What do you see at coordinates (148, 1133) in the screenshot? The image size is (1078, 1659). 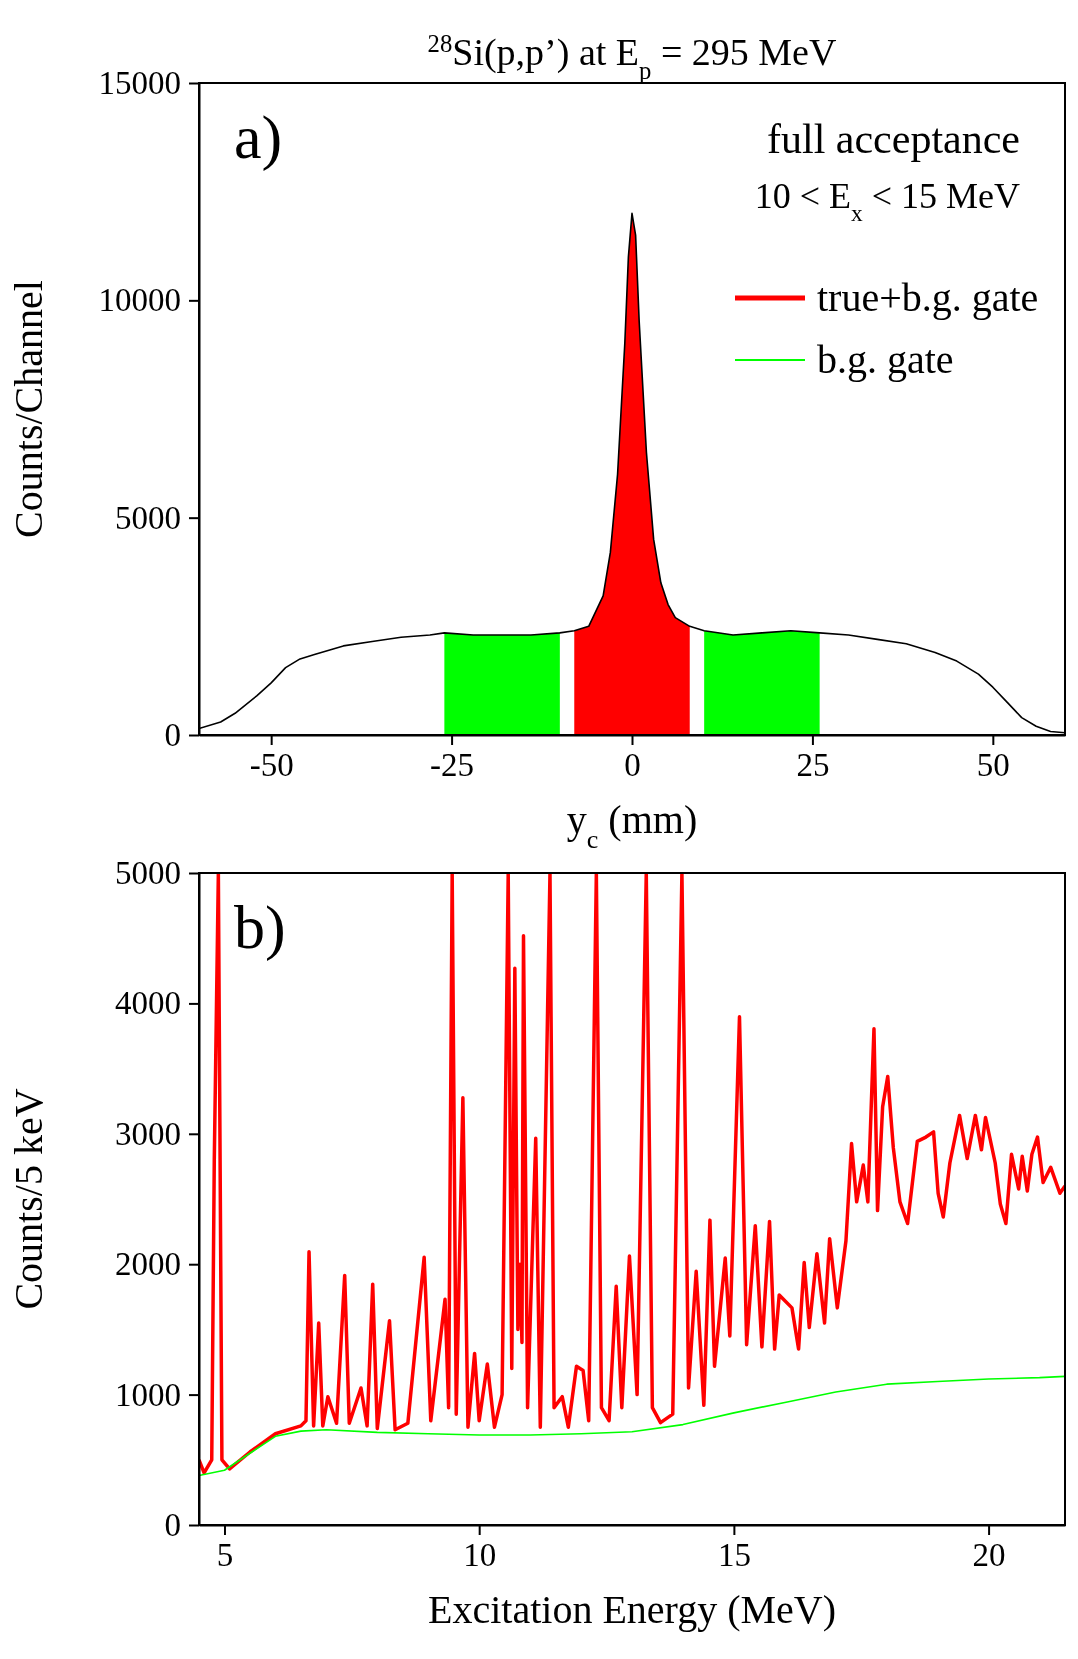 I see `y-tick-label: 3000` at bounding box center [148, 1133].